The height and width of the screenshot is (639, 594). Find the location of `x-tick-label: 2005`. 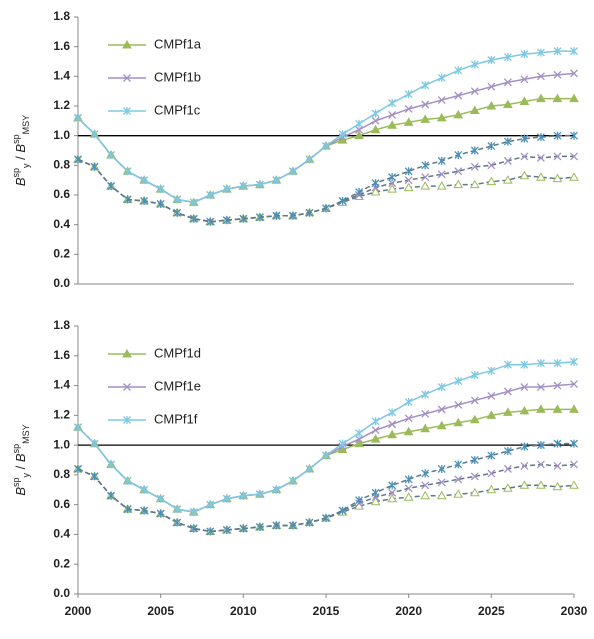

x-tick-label: 2005 is located at coordinates (160, 611).